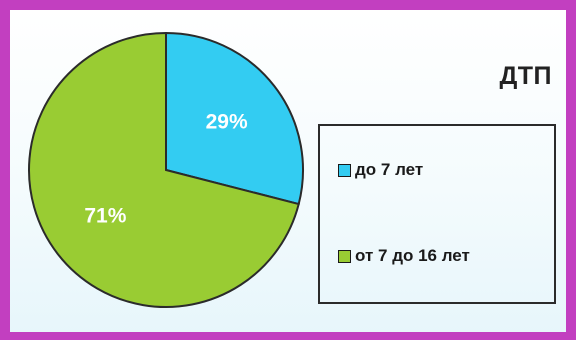 This screenshot has height=340, width=576. Describe the element at coordinates (525, 76) in the screenshot. I see `chart-title: ДТП` at that location.